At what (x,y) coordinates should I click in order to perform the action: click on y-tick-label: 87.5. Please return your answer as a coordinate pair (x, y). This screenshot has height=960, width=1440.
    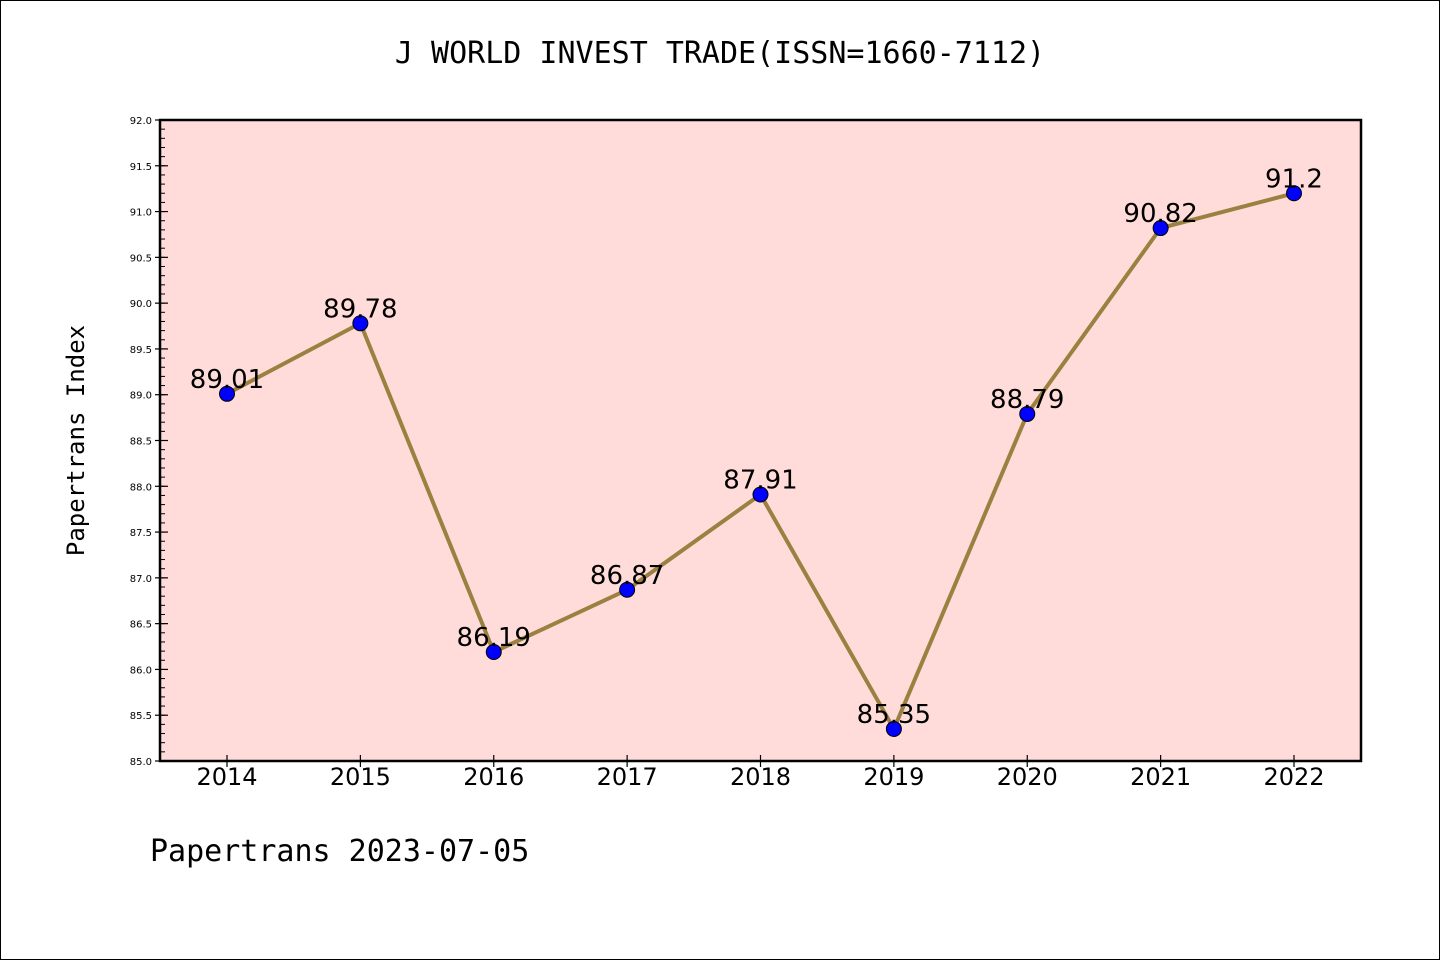
    Looking at the image, I should click on (141, 533).